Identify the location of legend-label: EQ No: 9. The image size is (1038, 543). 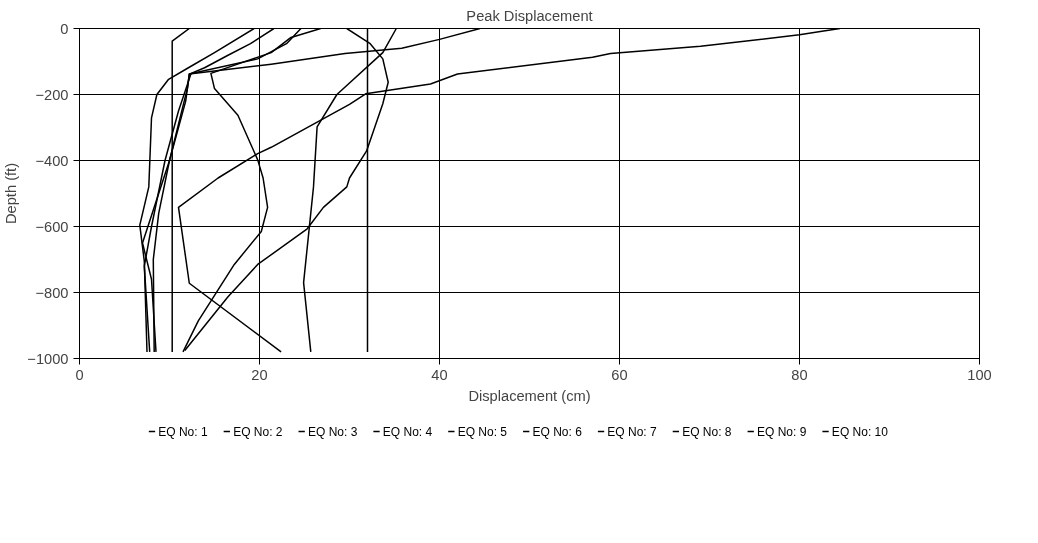
(782, 431).